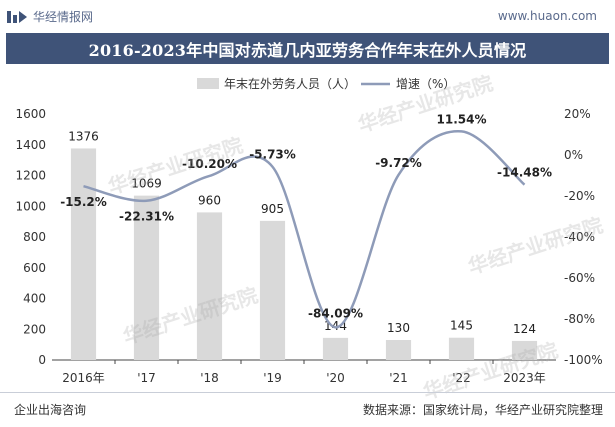 The image size is (615, 427). What do you see at coordinates (307, 409) in the screenshot?
I see `footer: 企业出海咨询 数据来源：国家统计局，华经产业研究院整理` at bounding box center [307, 409].